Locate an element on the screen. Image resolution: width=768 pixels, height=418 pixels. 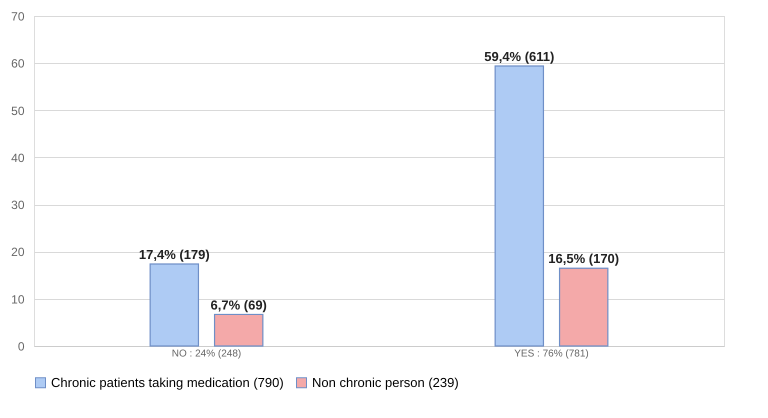
data-label: 59,4% (611) is located at coordinates (519, 56).